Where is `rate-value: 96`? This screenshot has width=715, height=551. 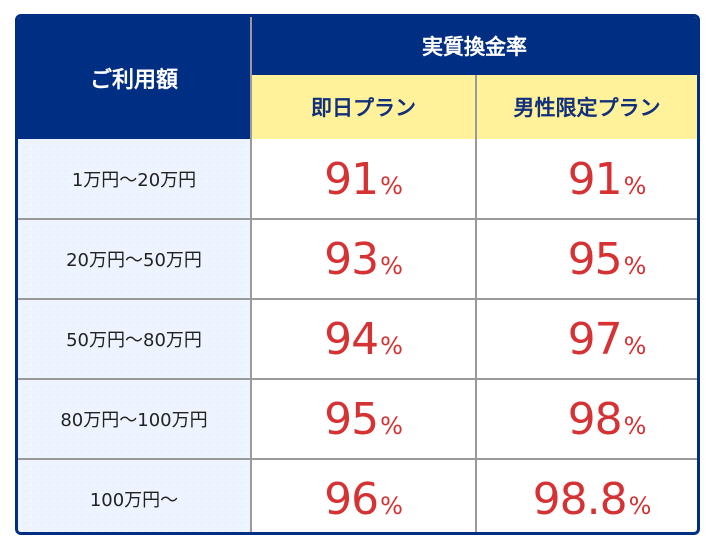
rate-value: 96 is located at coordinates (351, 499).